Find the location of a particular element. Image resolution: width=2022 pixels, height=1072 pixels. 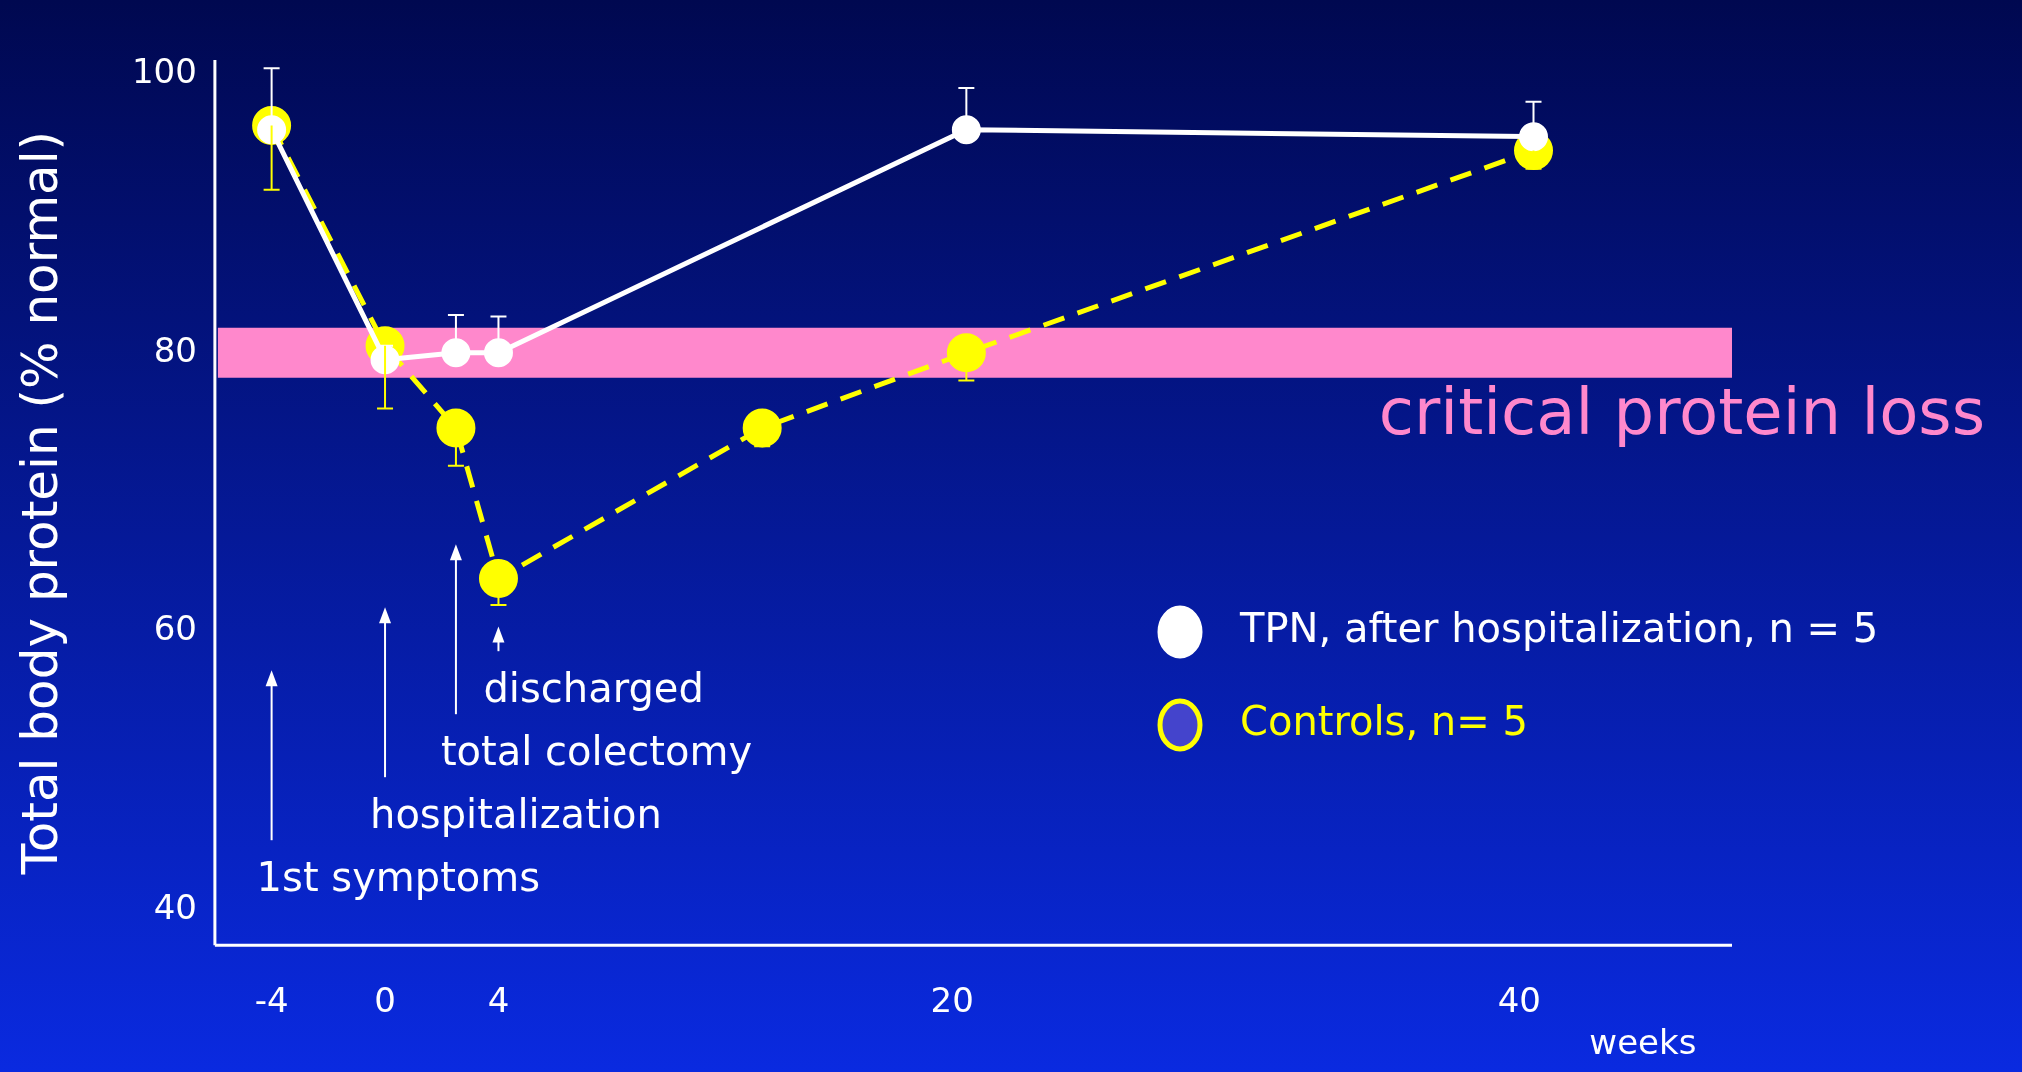

x-tick-label: -4 is located at coordinates (271, 1000).